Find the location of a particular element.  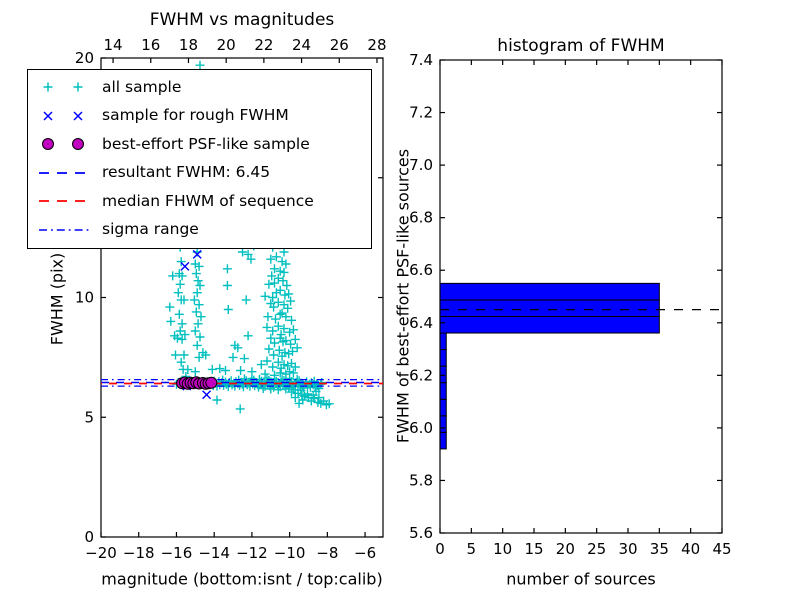

legend-label: best-effort PSF-like sample is located at coordinates (206, 143).